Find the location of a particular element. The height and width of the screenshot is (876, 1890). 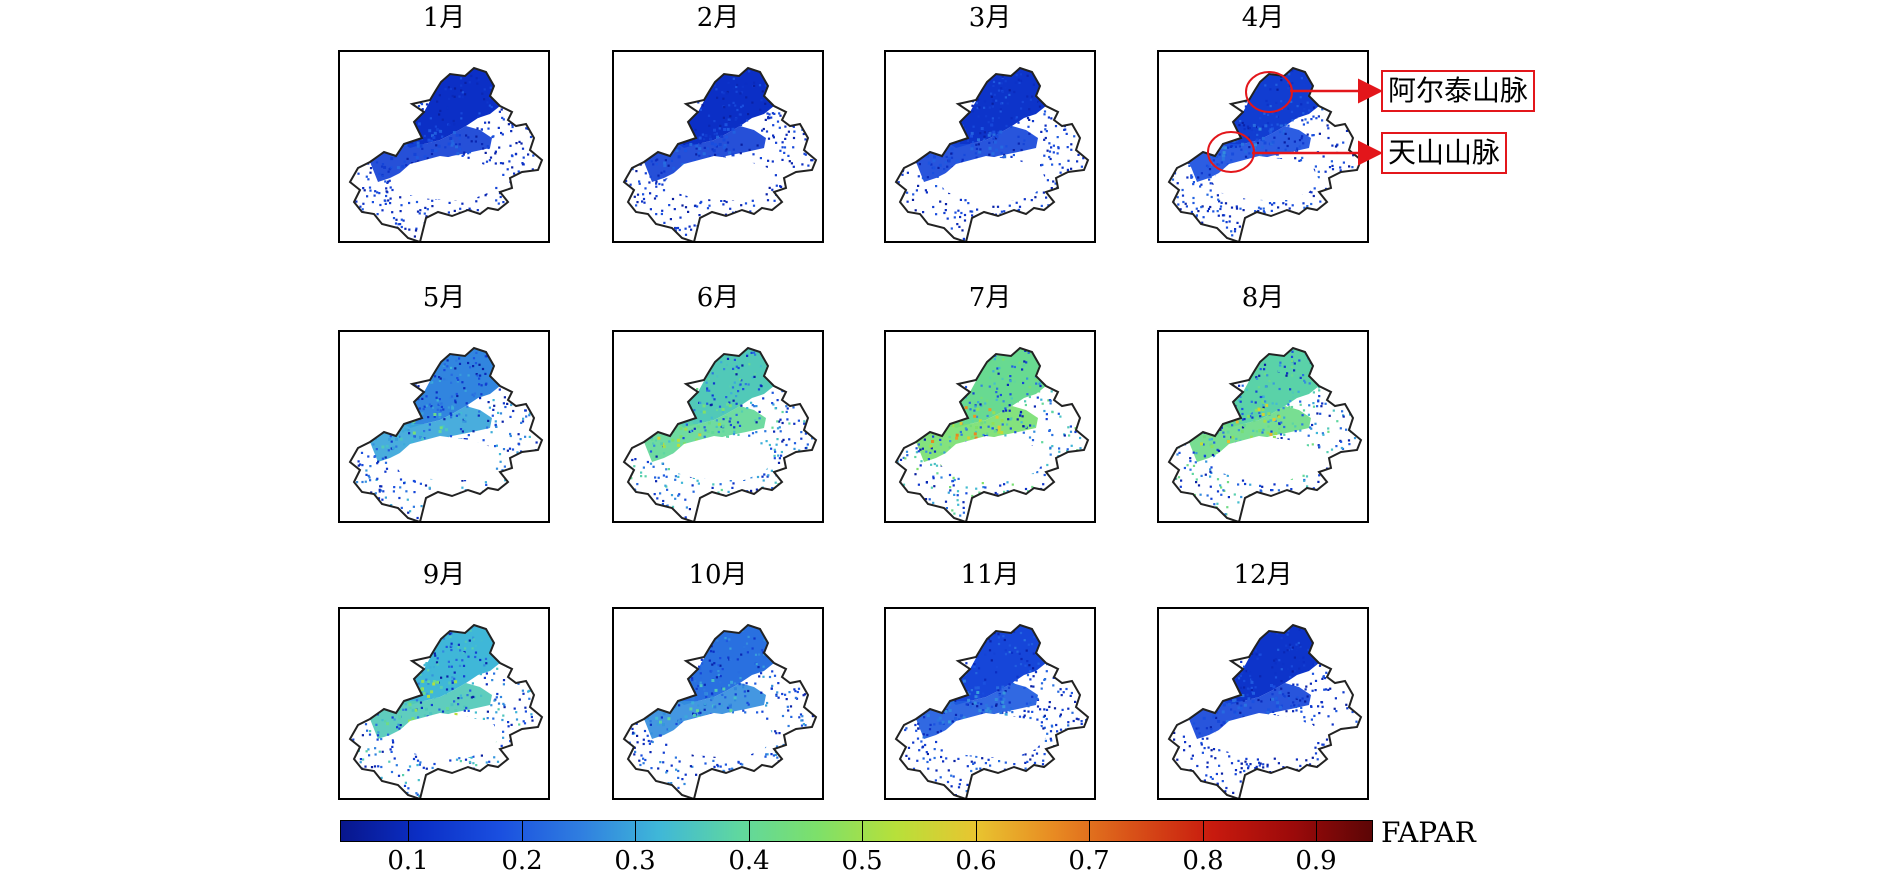

callout-altai: 阿尔泰山脉 is located at coordinates (1458, 91).